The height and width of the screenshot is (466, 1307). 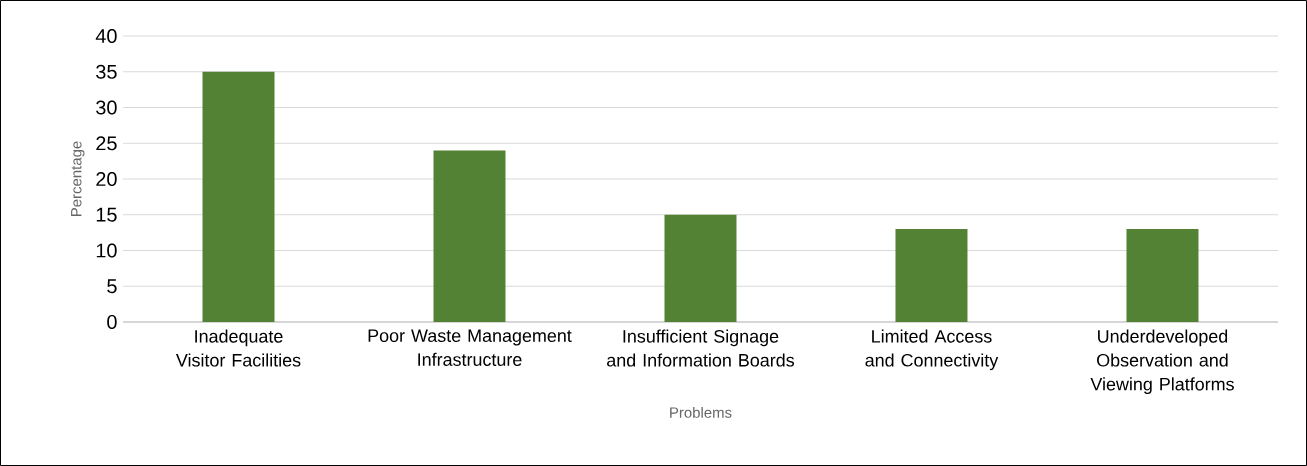 I want to click on y-tick-label: 40, so click(x=106, y=36).